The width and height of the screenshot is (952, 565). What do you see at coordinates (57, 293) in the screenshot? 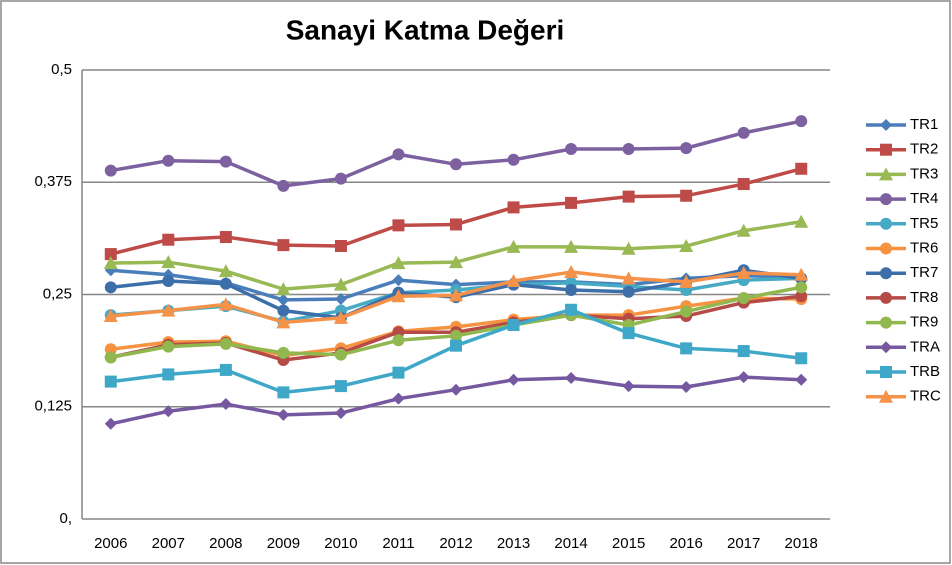
I see `y-tick-label: 0,25` at bounding box center [57, 293].